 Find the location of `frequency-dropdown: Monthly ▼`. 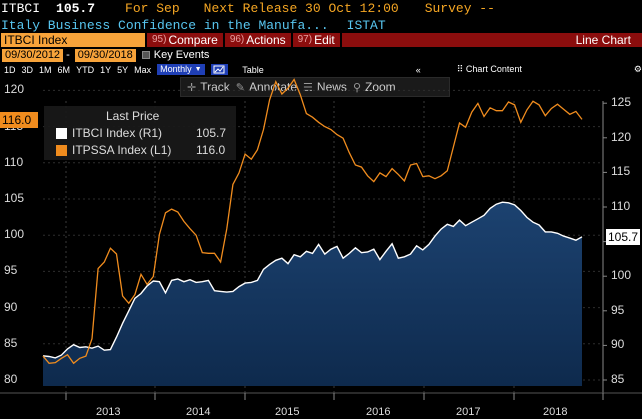

frequency-dropdown: Monthly ▼ is located at coordinates (181, 69).